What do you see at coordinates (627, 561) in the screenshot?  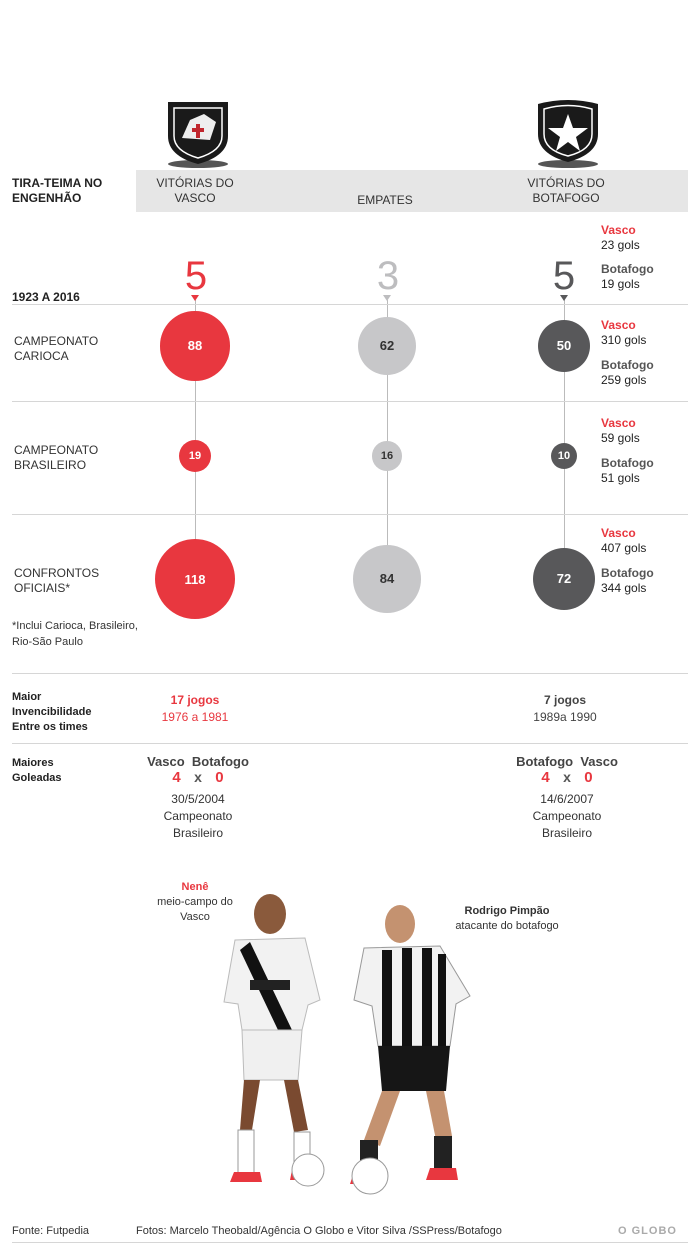 I see `confrontos-goals: Vasco 407 gols Botafogo 344 gols` at bounding box center [627, 561].